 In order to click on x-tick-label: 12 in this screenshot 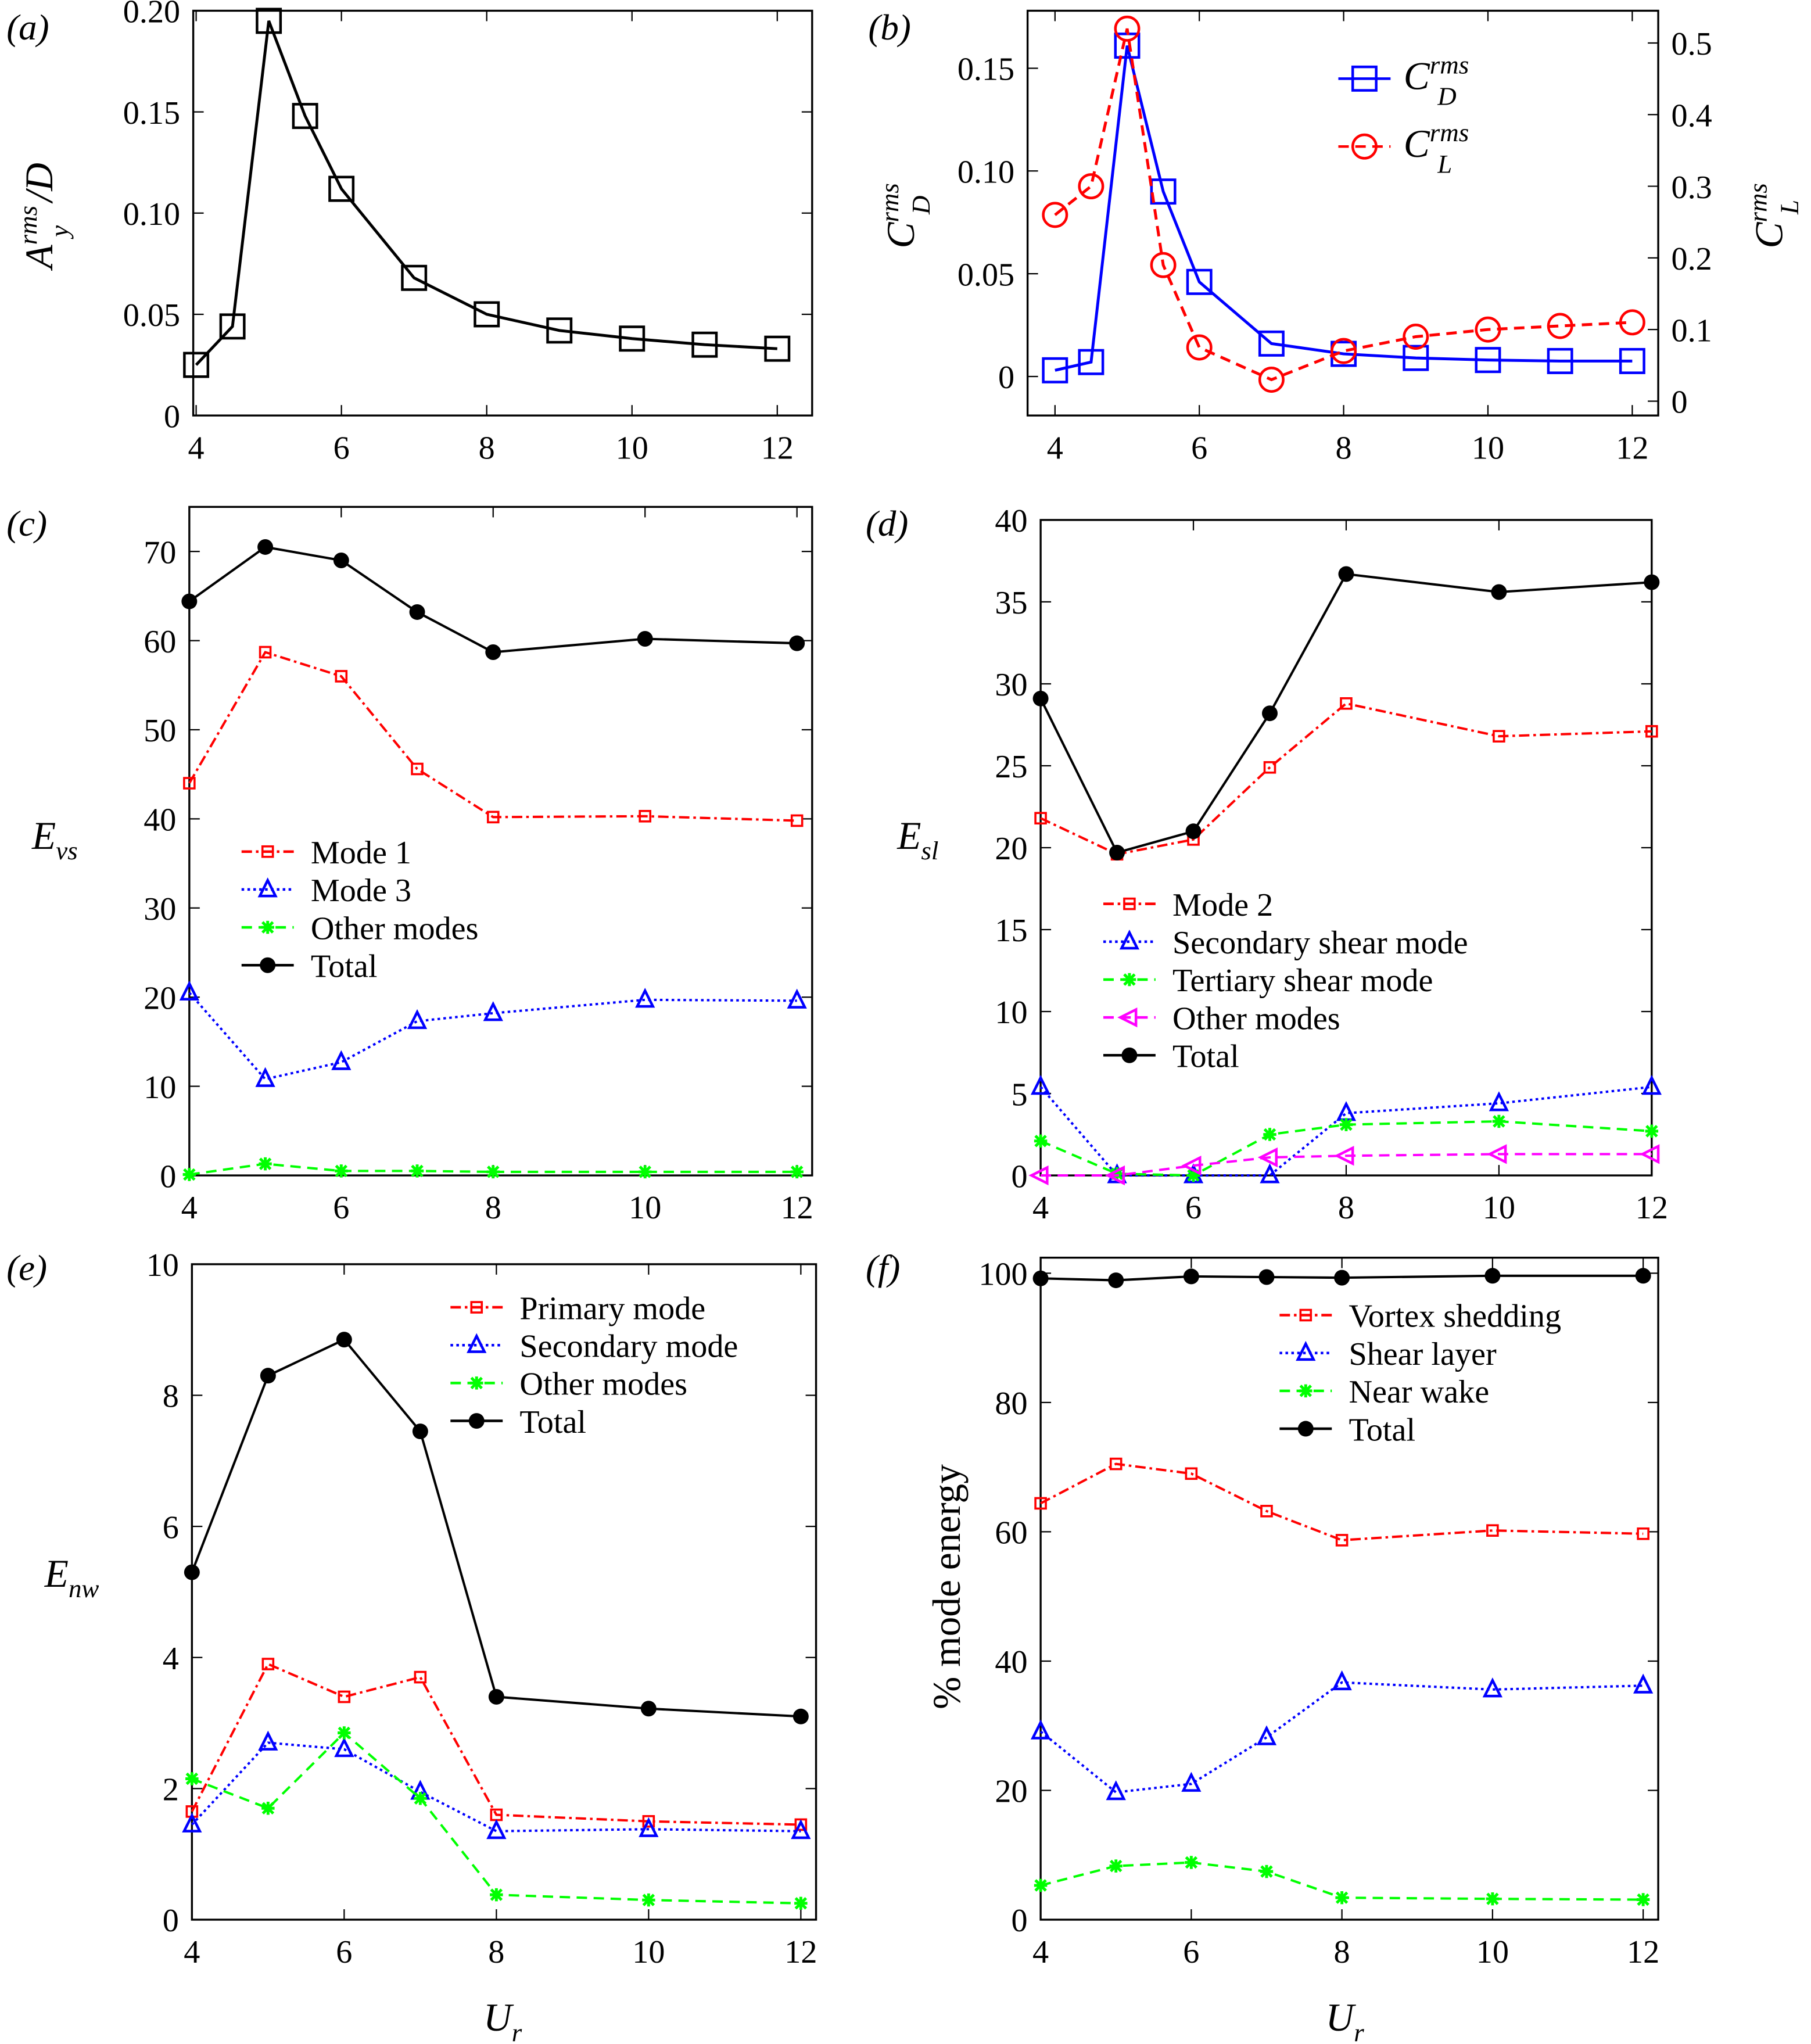, I will do `click(778, 448)`.